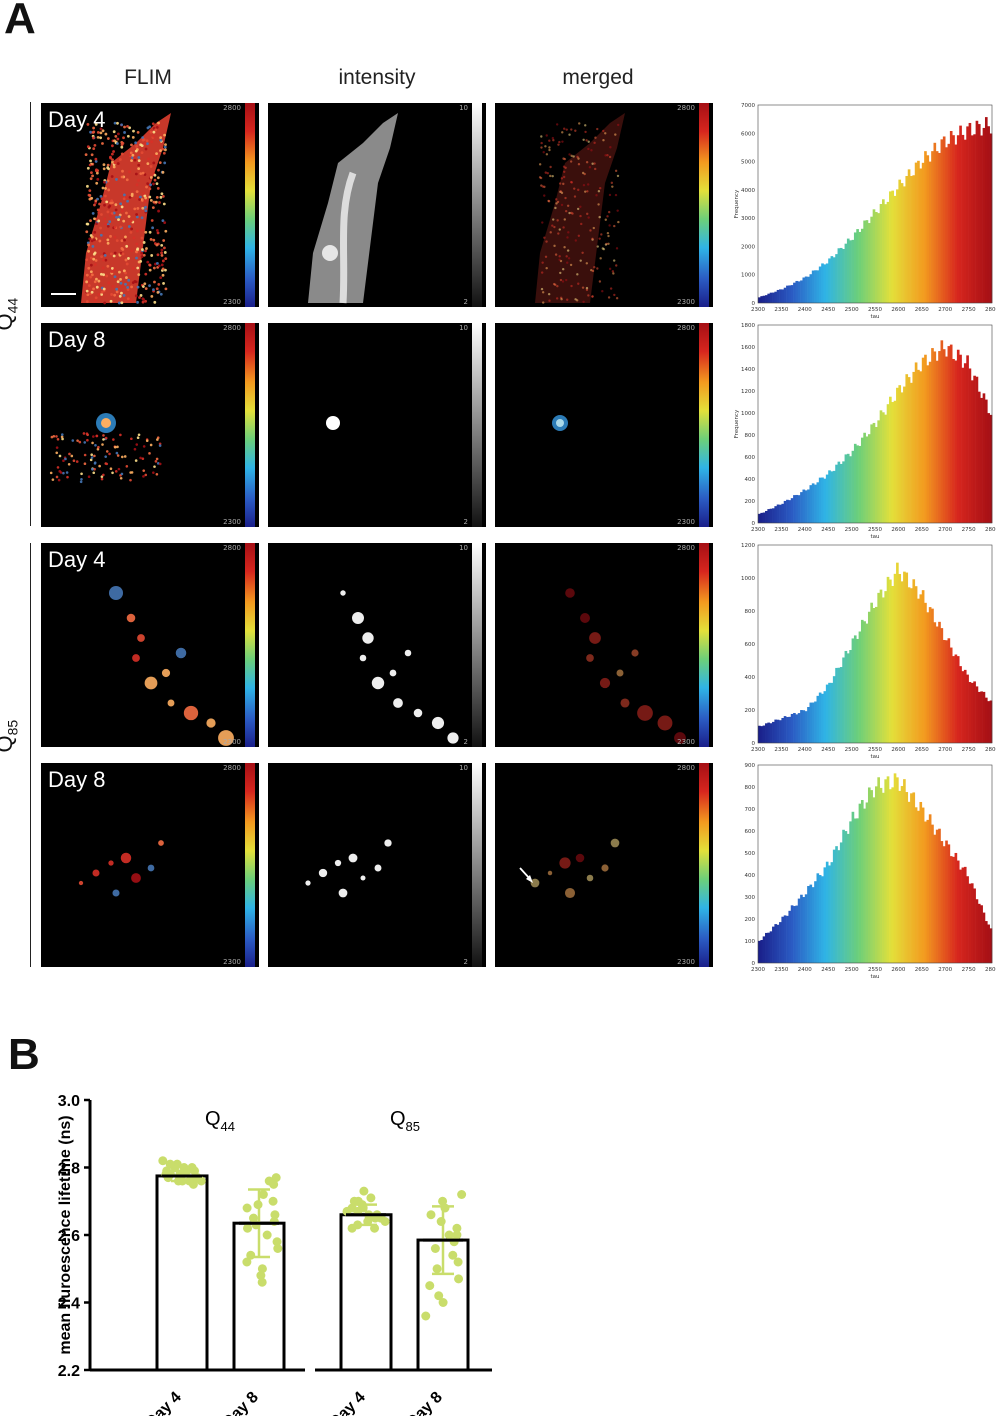  I want to click on histogram-1-xtick: 2350, so click(781, 310).